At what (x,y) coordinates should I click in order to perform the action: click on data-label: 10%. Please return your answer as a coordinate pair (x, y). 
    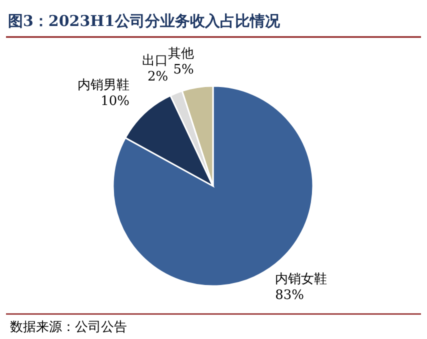
    Looking at the image, I should click on (115, 102).